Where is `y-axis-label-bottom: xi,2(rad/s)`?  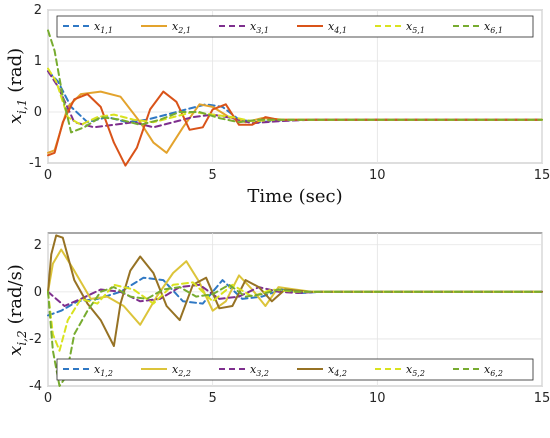
y-axis-label-bottom: xi,2(rad/s) is located at coordinates (17, 310).